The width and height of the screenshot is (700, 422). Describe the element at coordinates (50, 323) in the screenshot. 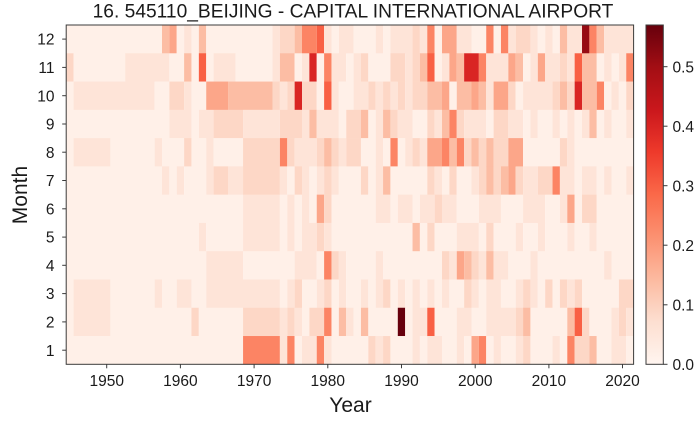

I see `svg-text: 2` at that location.